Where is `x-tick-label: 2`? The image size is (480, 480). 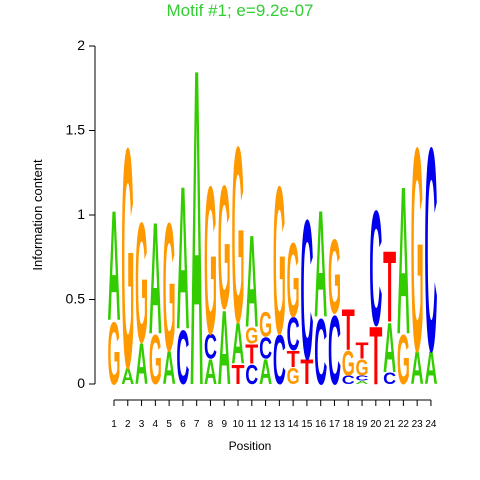 x-tick-label: 2 is located at coordinates (128, 424).